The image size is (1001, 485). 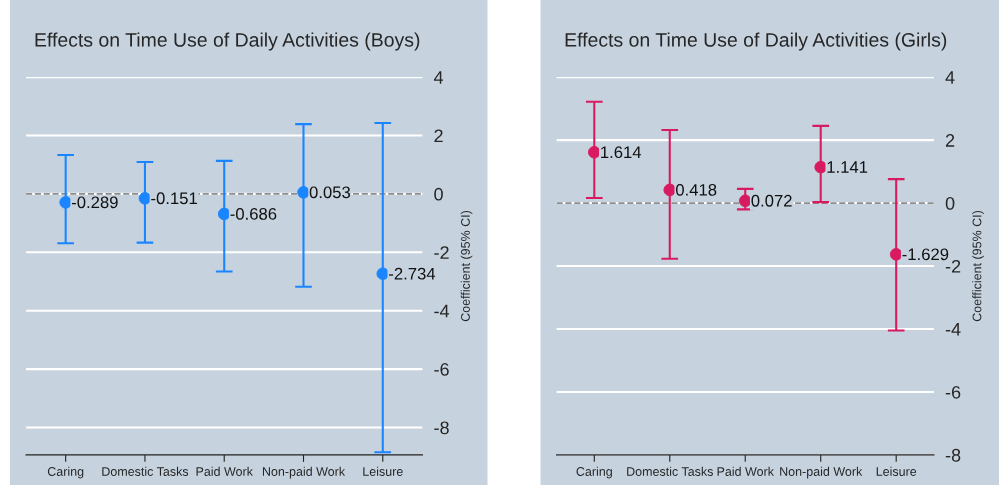 I want to click on data-label: 0.053, so click(x=330, y=192).